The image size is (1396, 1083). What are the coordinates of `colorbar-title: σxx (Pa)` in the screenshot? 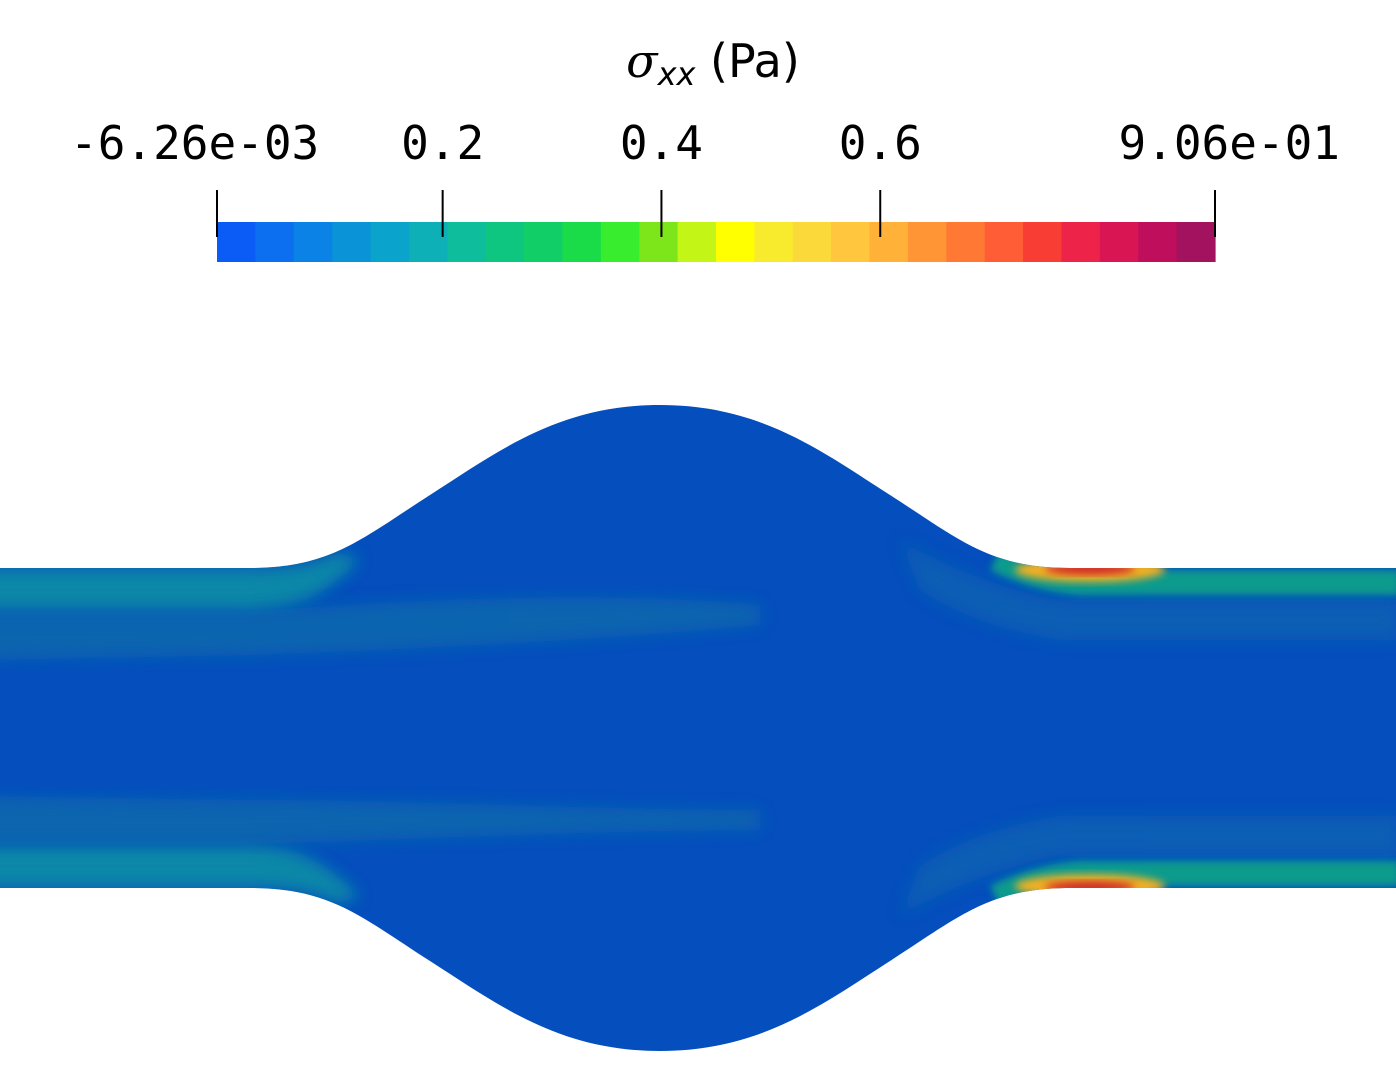 It's located at (698, 64).